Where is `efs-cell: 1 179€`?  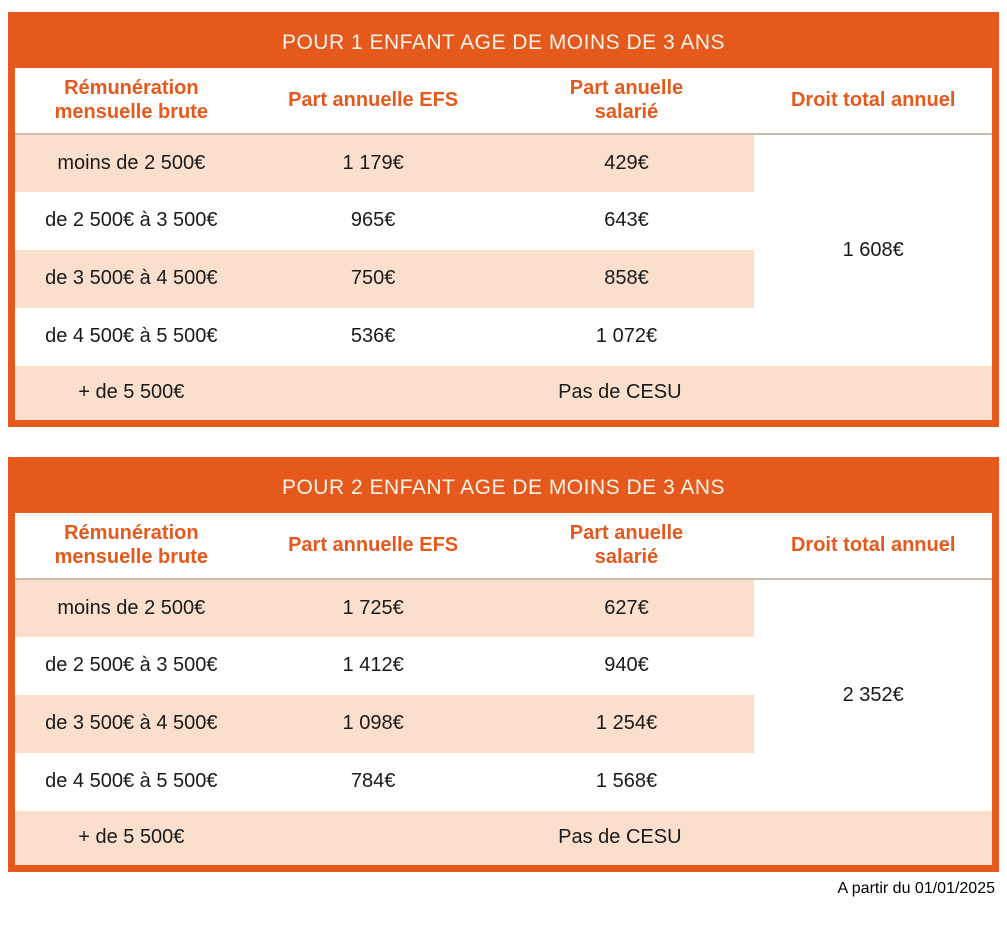
efs-cell: 1 179€ is located at coordinates (373, 162).